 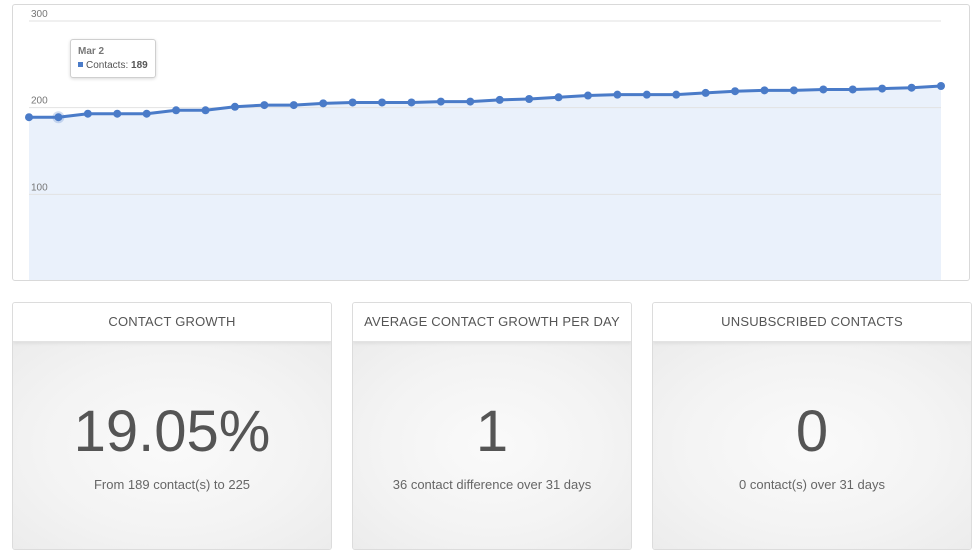 What do you see at coordinates (39, 14) in the screenshot?
I see `y-tick-label: 300` at bounding box center [39, 14].